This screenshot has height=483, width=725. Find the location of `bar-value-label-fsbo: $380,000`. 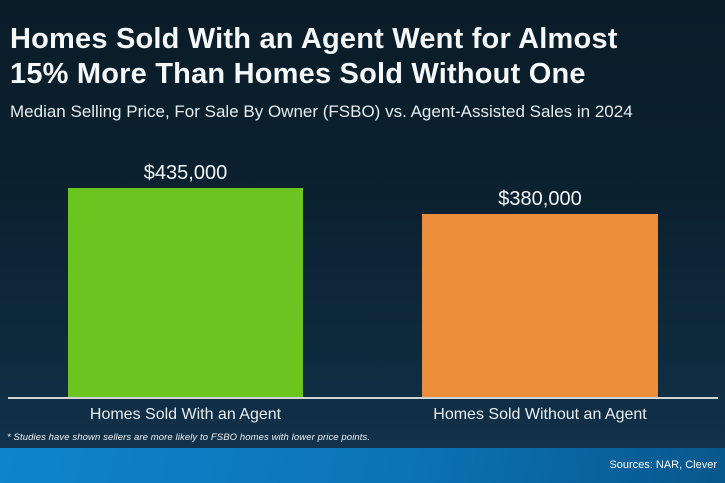

bar-value-label-fsbo: $380,000 is located at coordinates (540, 199).